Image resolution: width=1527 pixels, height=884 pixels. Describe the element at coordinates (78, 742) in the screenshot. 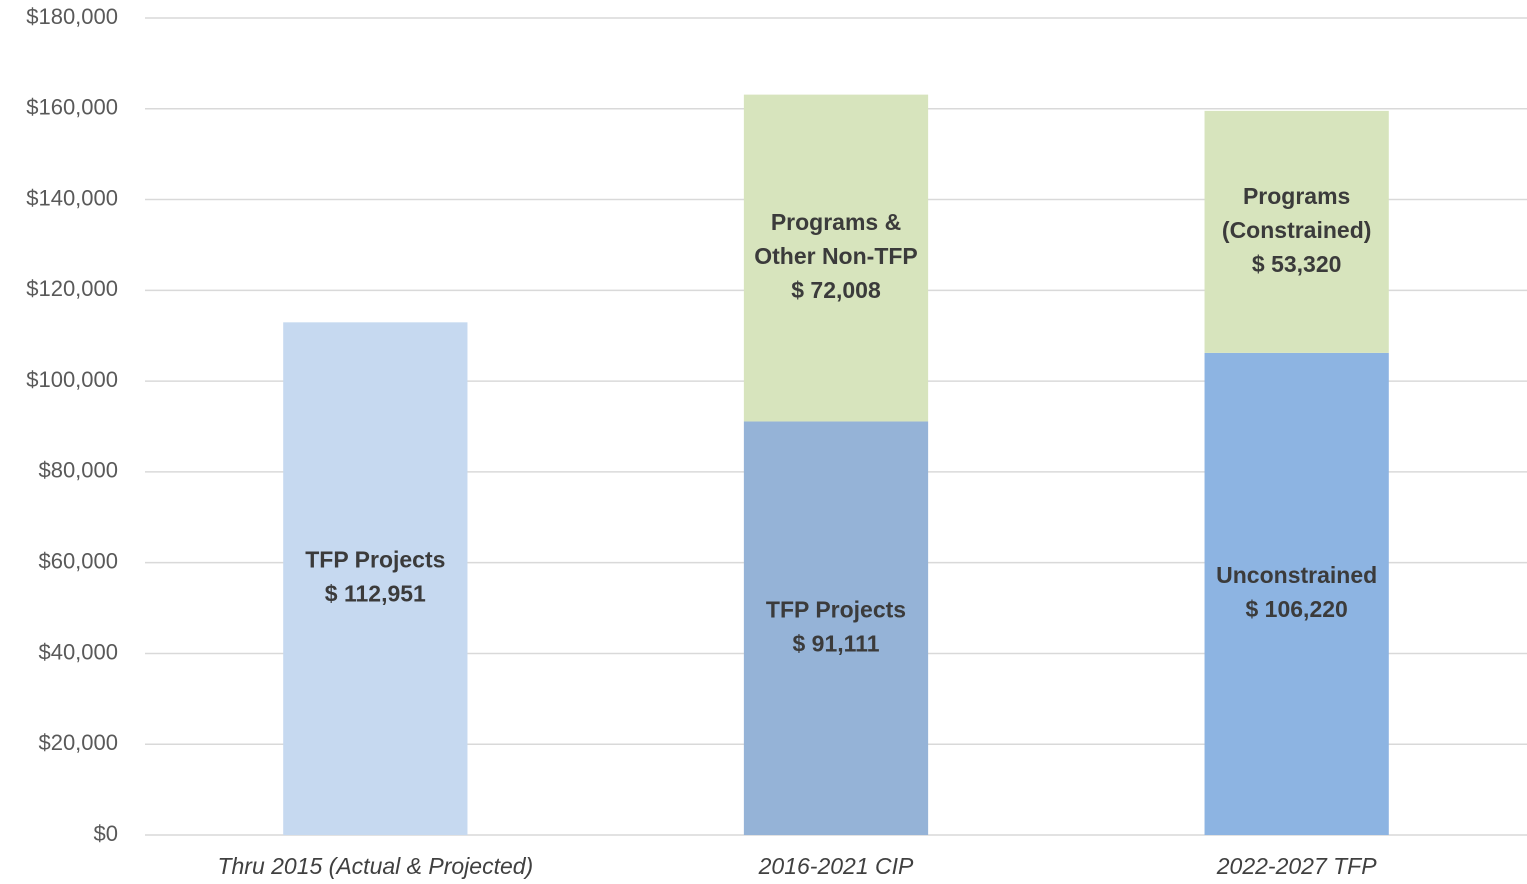

I see `y-tick-label: $20,000` at that location.